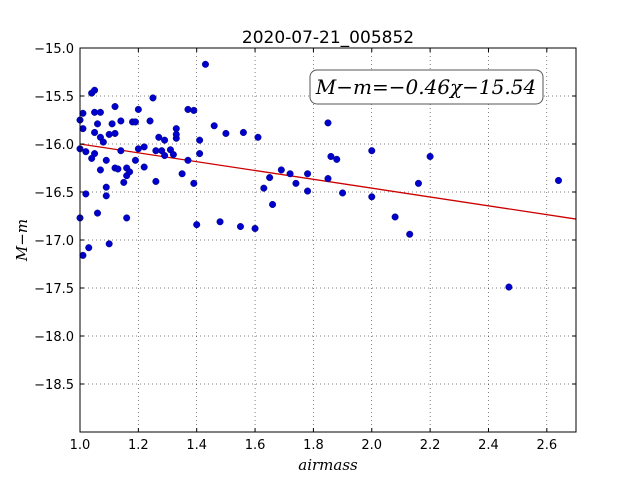 The image size is (640, 480). Describe the element at coordinates (138, 445) in the screenshot. I see `x-tick-label: 1.2` at that location.